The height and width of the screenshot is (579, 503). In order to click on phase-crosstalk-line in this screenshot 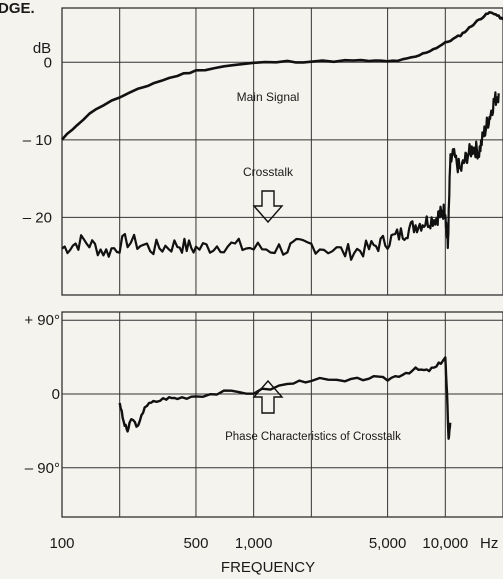, I will do `click(285, 398)`.